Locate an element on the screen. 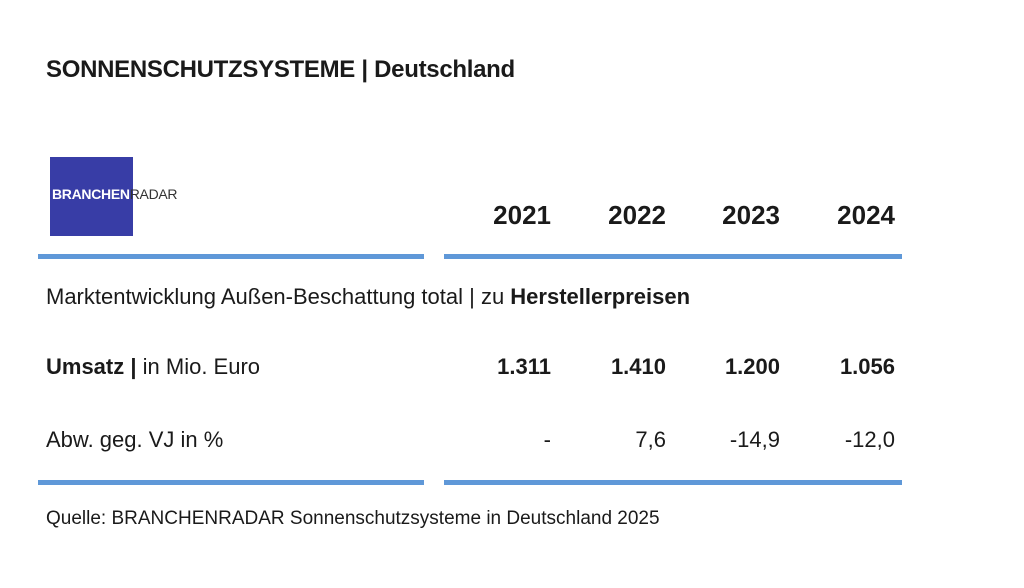  column-header: 2022 is located at coordinates (637, 215).